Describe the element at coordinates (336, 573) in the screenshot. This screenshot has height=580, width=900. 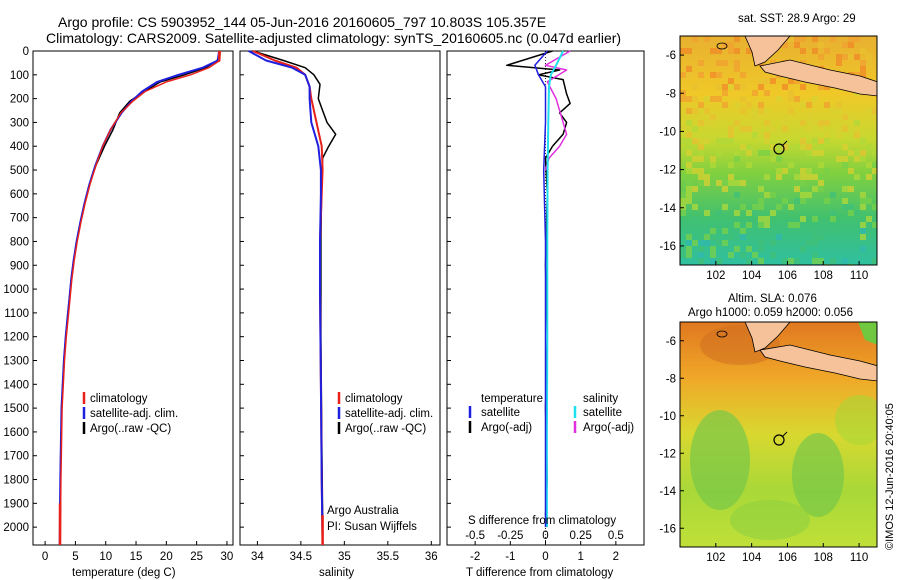
I see `salinity-xlabel: salinity` at that location.